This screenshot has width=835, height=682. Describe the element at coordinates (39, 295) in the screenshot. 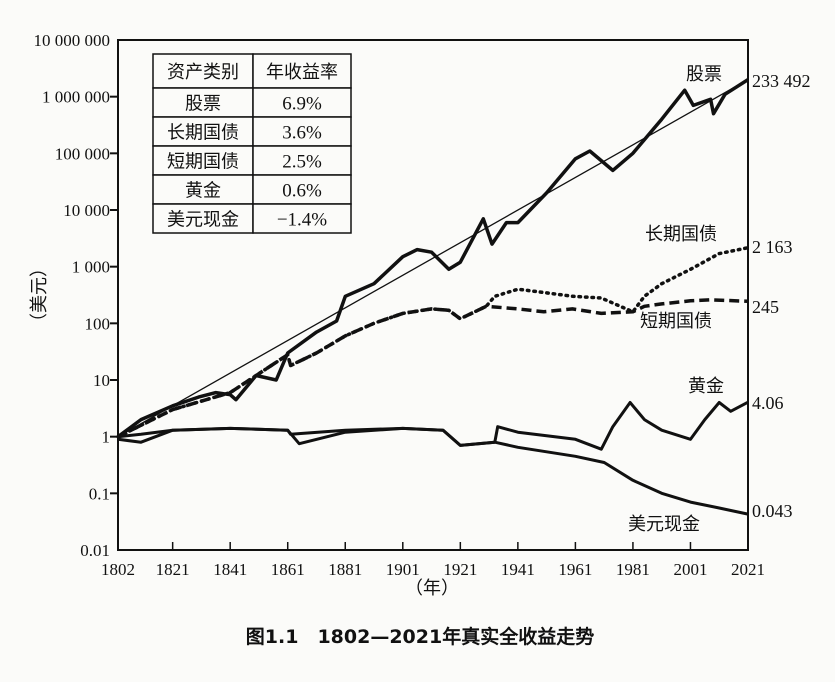

I see `y-axis-label: （美元）` at that location.